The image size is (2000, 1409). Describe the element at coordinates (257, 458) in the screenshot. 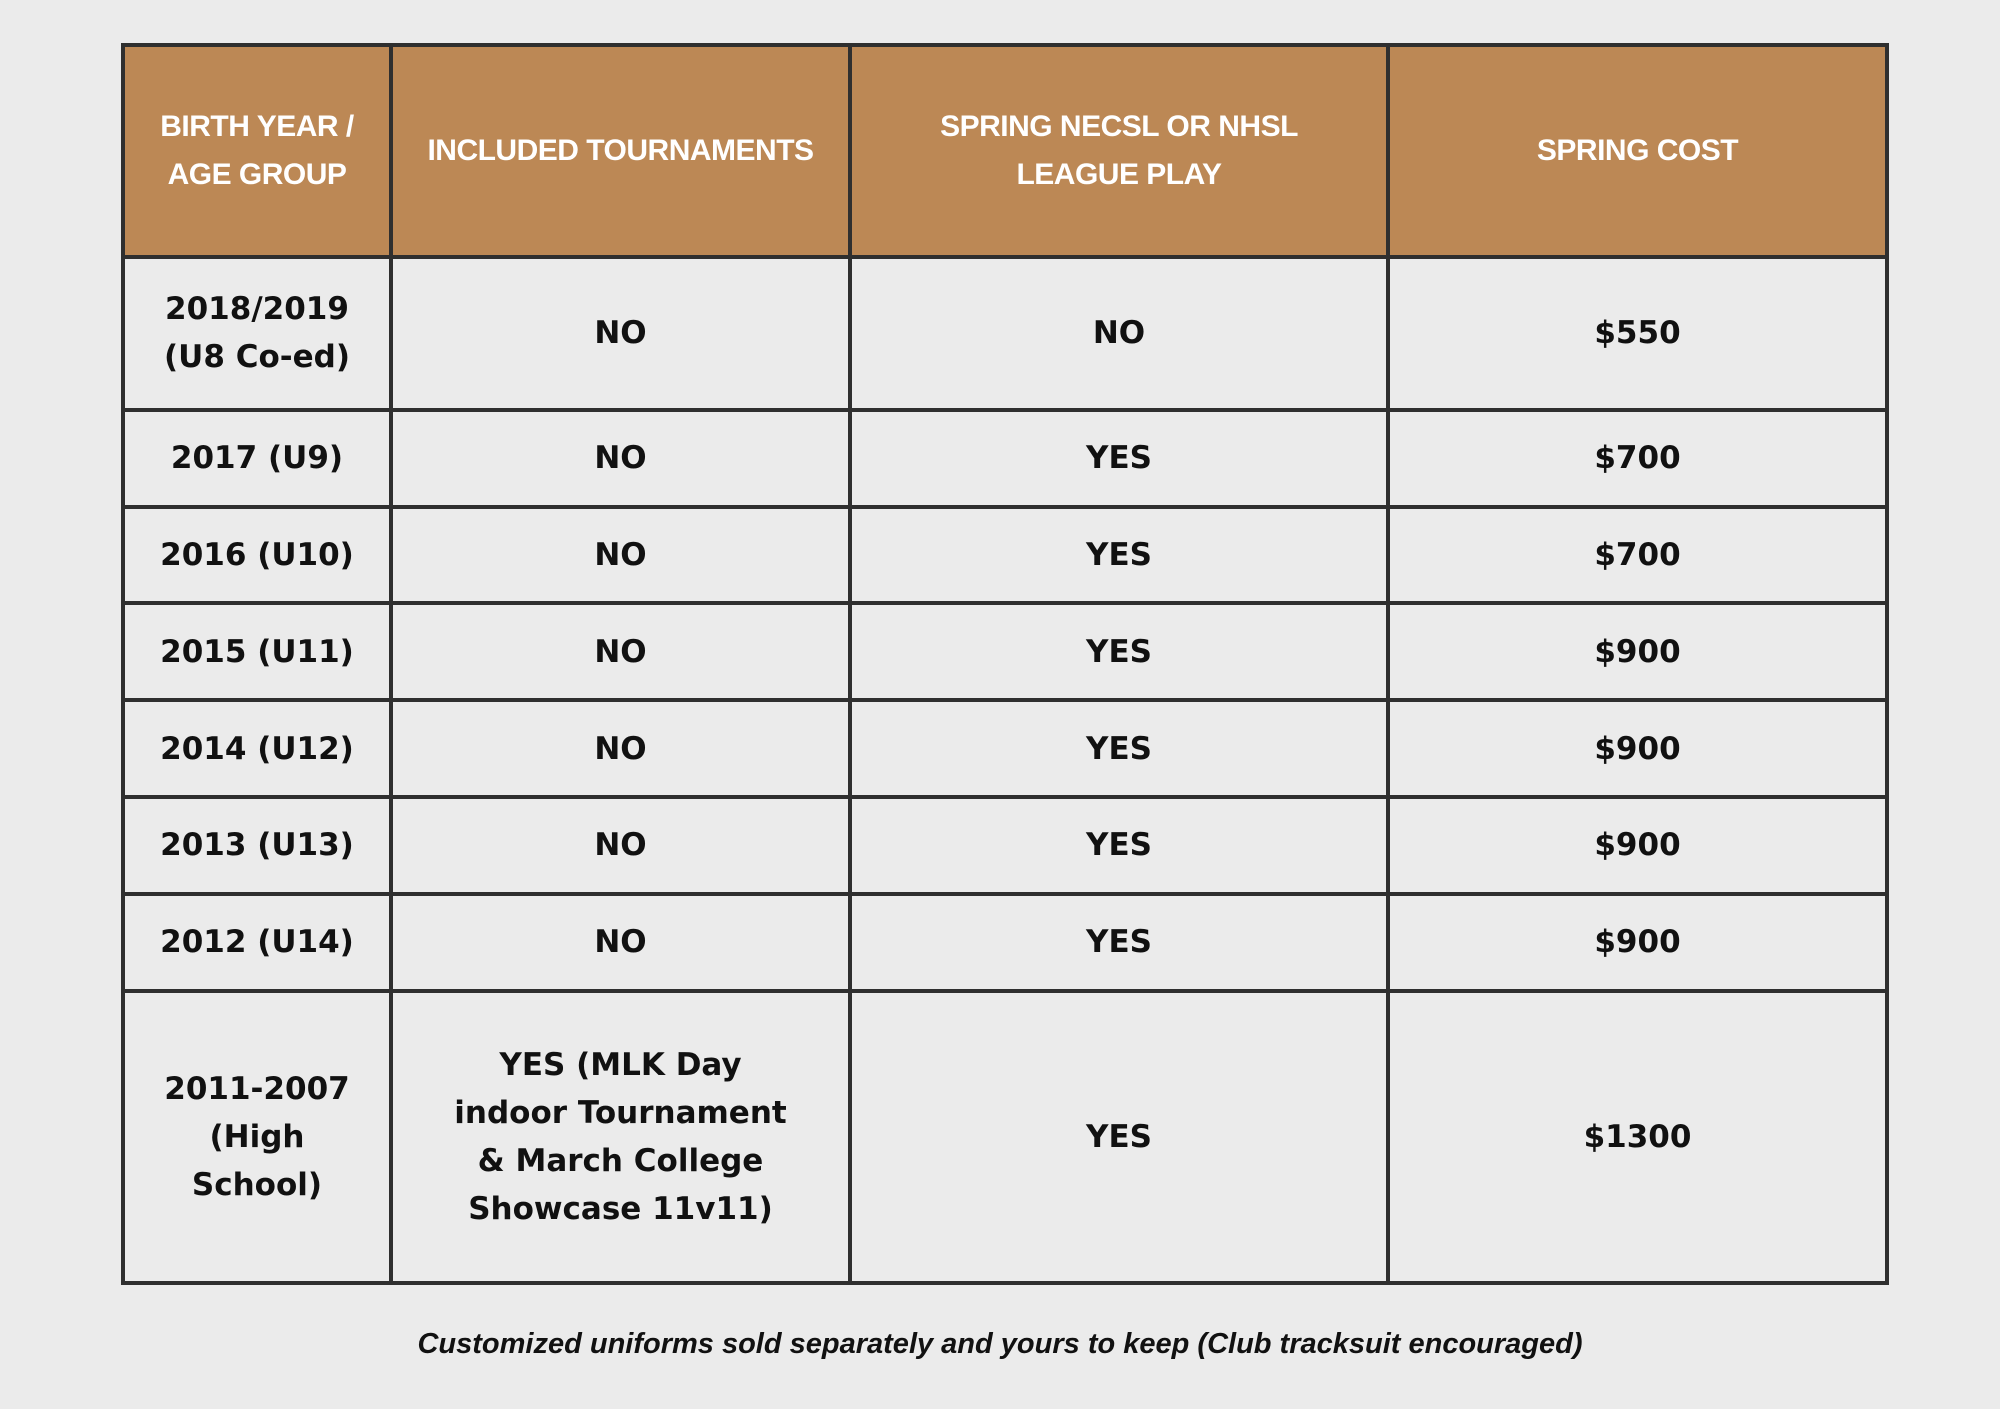

I see `cell-age-group: 2017 (U9)` at that location.